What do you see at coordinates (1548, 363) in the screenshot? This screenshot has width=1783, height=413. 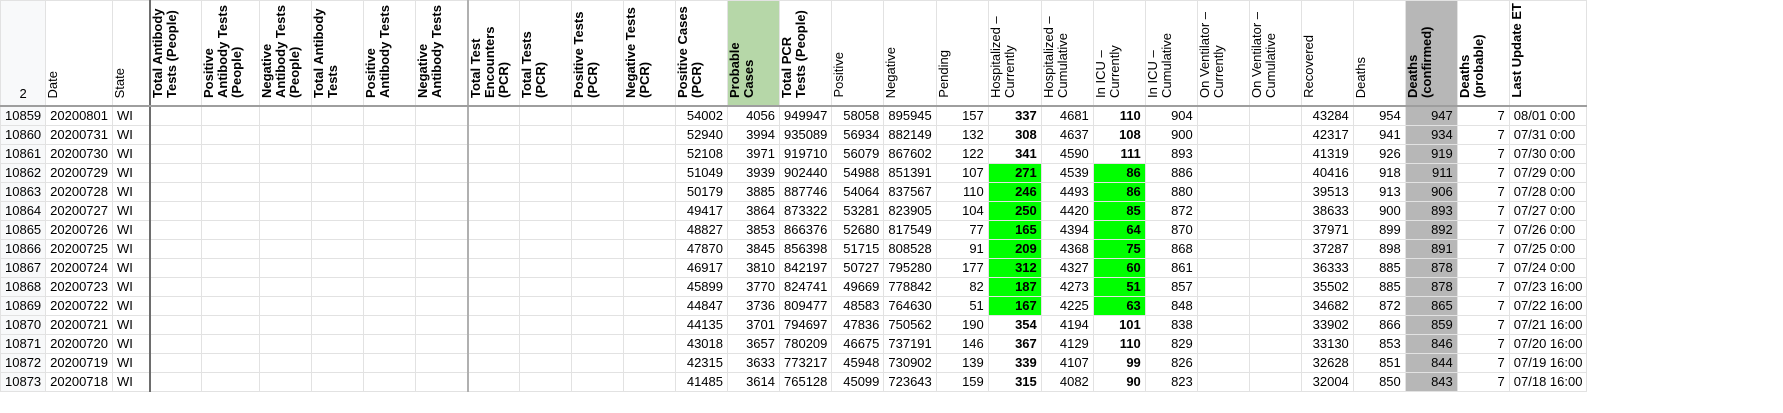 I see `cell-lu: 07/19 16:00` at bounding box center [1548, 363].